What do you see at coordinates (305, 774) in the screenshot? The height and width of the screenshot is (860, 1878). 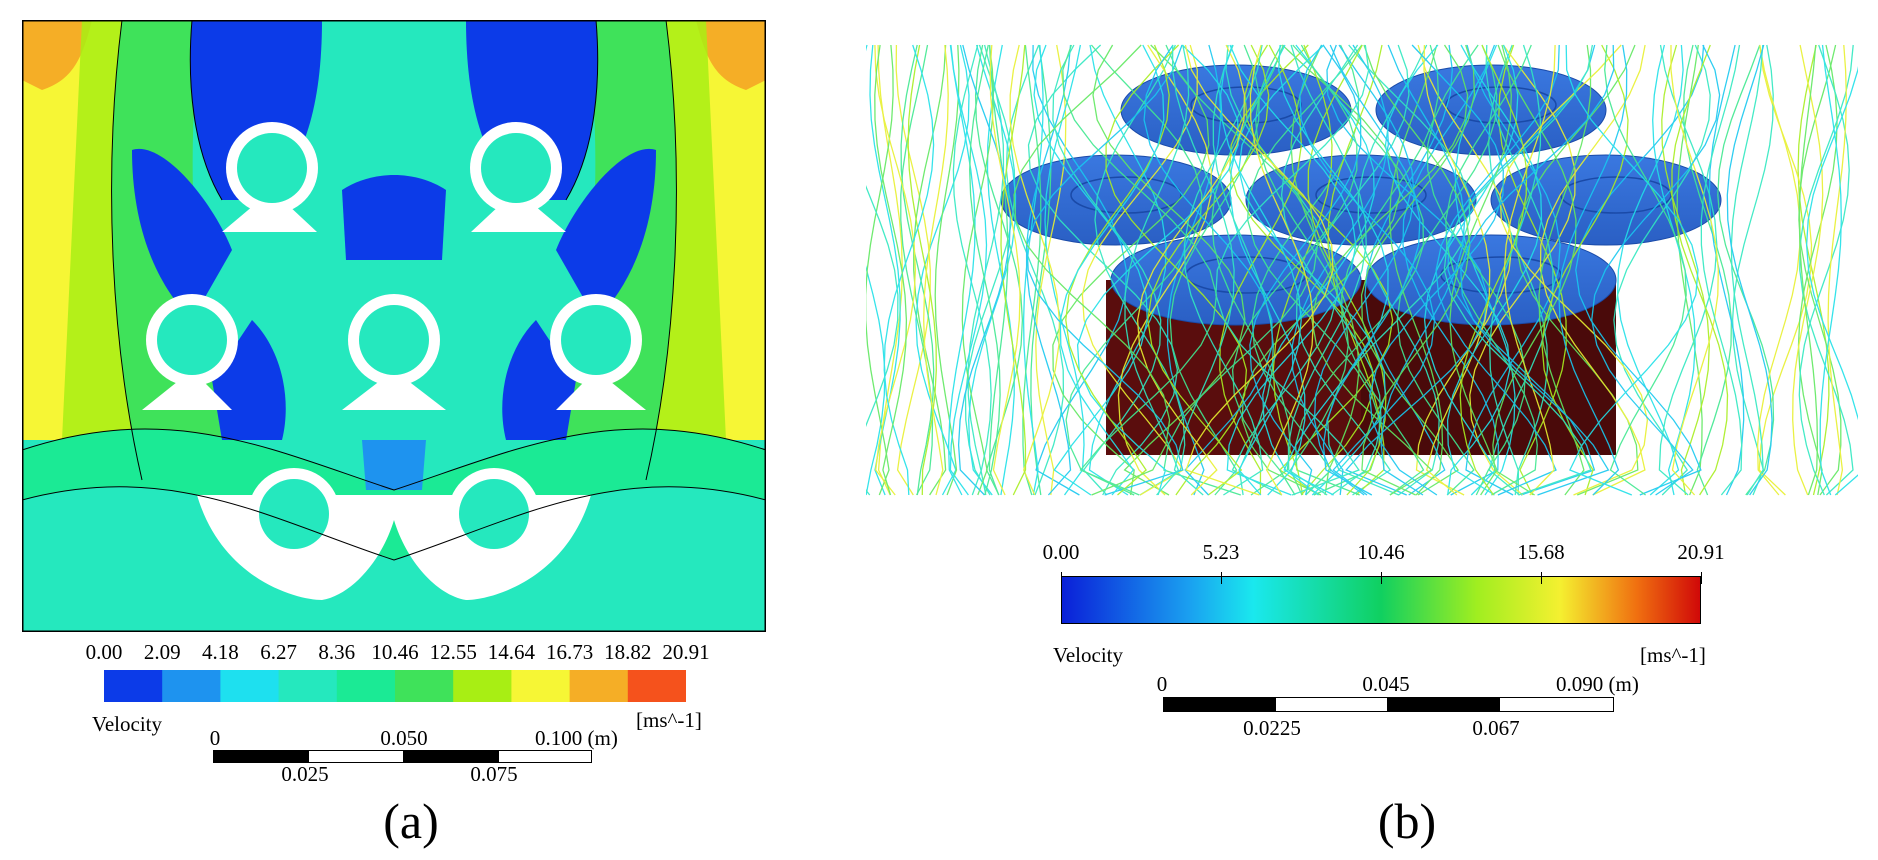 I see `scale-a-bottom-label-0: 0.025` at bounding box center [305, 774].